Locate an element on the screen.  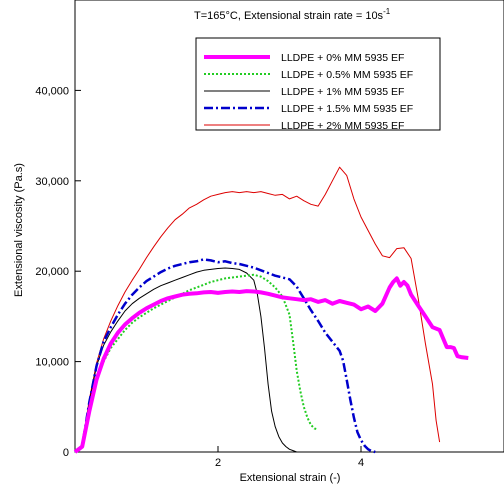
legend-label: LLDPE + 2% MM 5935 EF is located at coordinates (342, 126).